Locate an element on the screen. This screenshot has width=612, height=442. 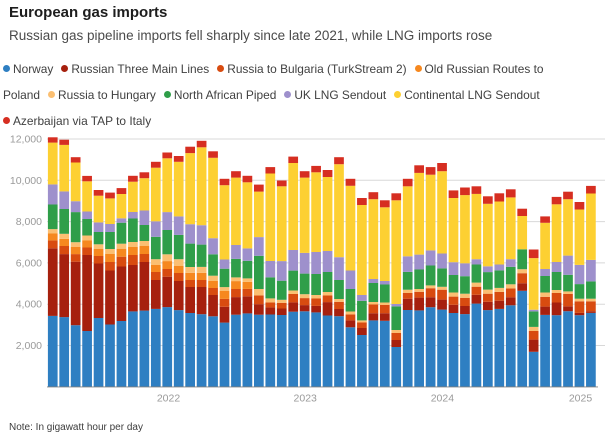
svg-text: 2025 is located at coordinates (581, 399).